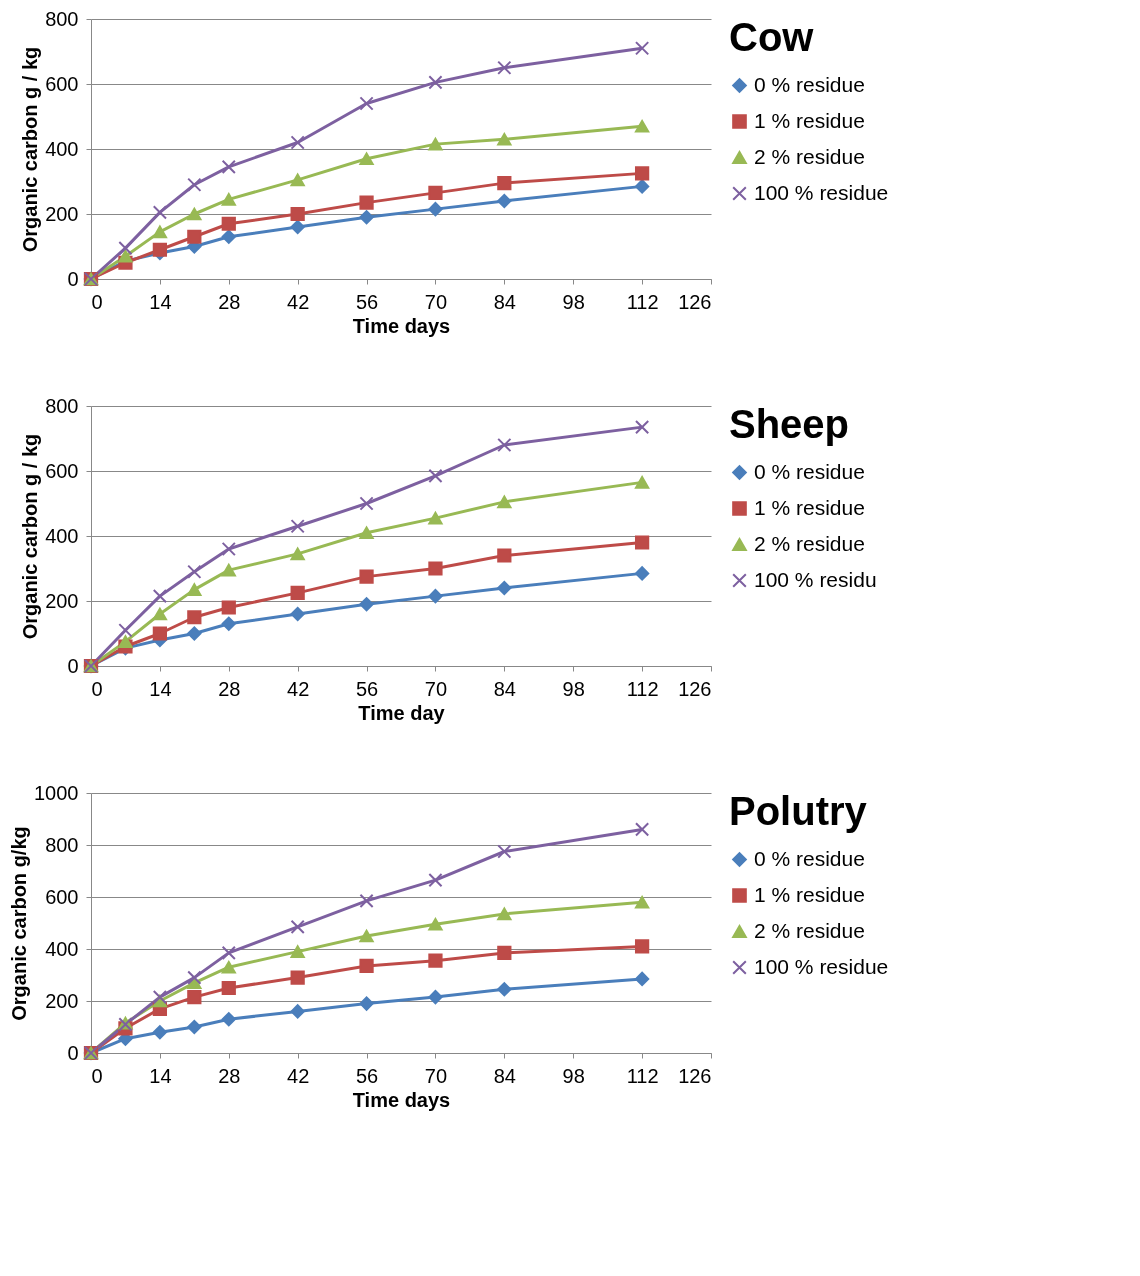 Image resolution: width=1140 pixels, height=1276 pixels. What do you see at coordinates (56, 792) in the screenshot?
I see `y-tick-label: 1000` at bounding box center [56, 792].